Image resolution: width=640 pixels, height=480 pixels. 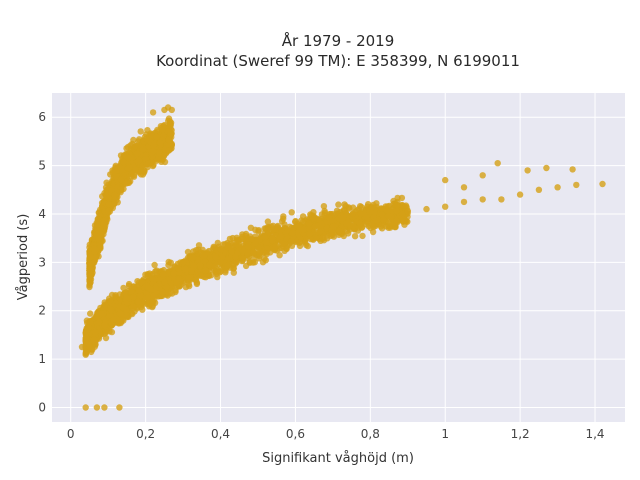 I want to click on y-axis-ticks: 0 1 2 3 4 5 6, so click(x=42, y=262).